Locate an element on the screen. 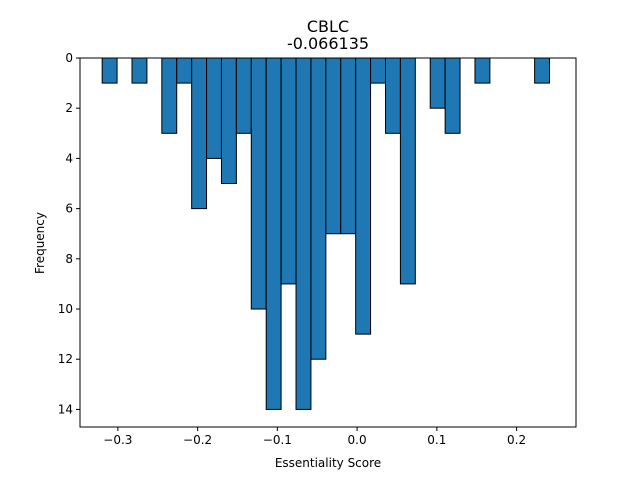 This screenshot has height=480, width=640. y-tick-label: 6 is located at coordinates (69, 209).